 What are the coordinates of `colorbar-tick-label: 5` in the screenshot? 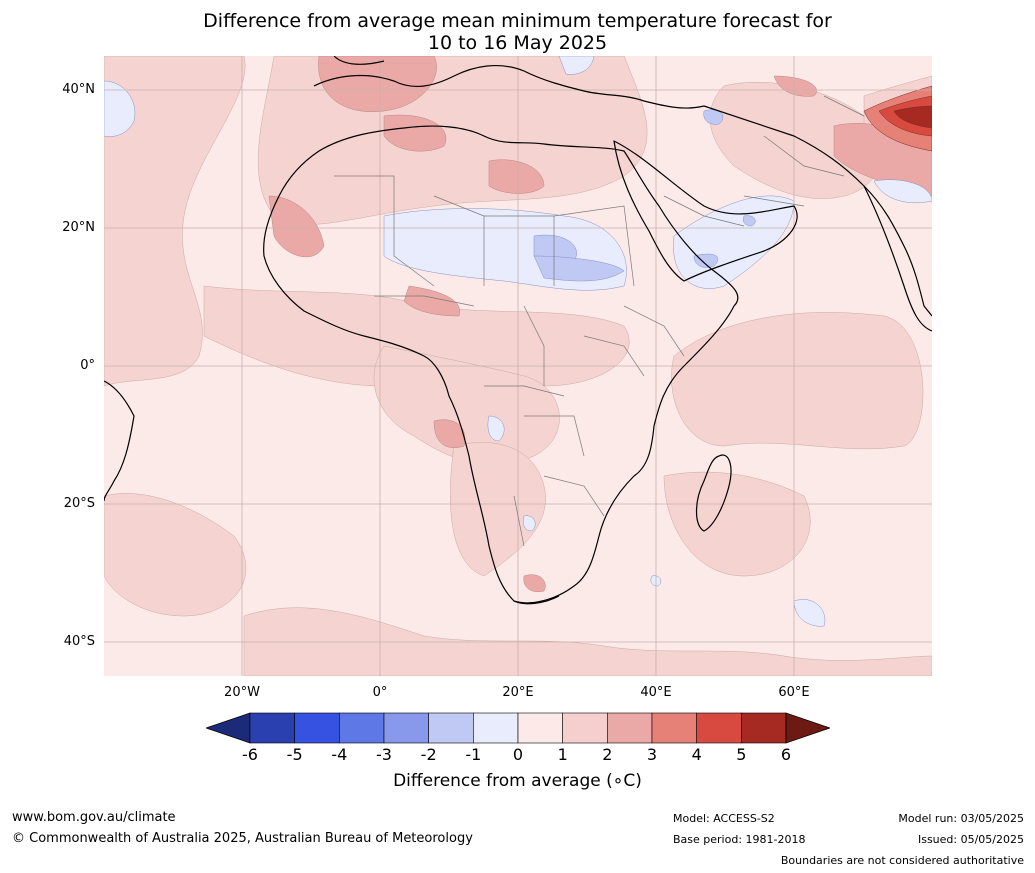 It's located at (741, 754).